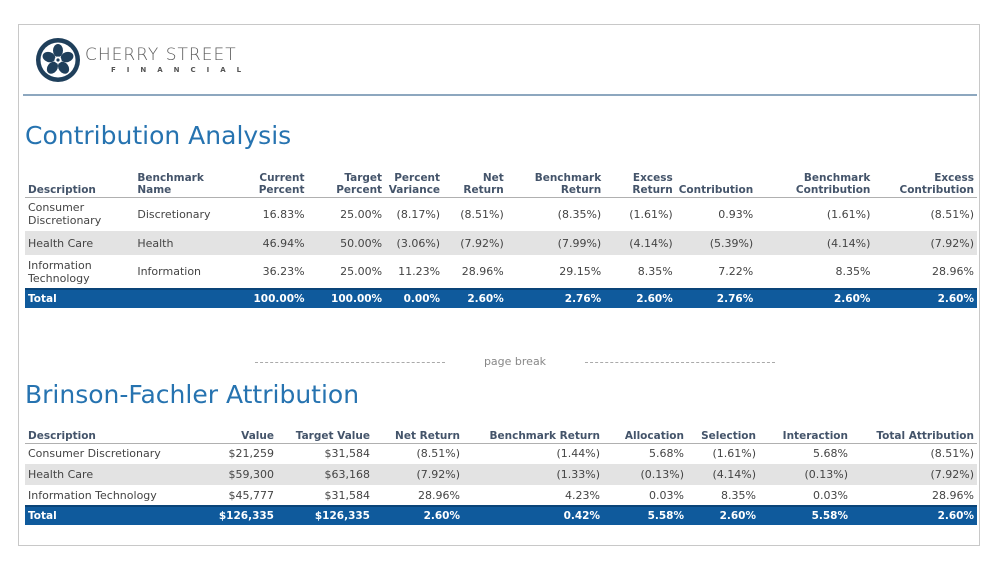 Image resolution: width=1000 pixels, height=568 pixels. Describe the element at coordinates (169, 271) in the screenshot. I see `table-cell: Information` at that location.